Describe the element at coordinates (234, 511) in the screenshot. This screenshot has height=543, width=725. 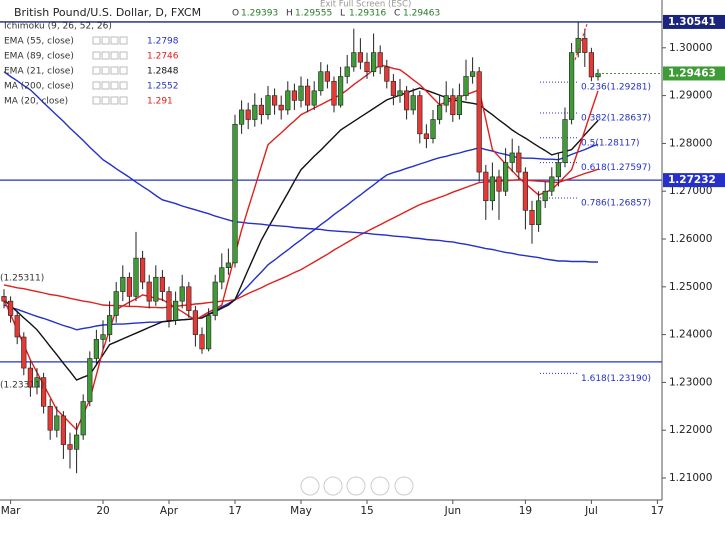
I see `x-tick-label: 17` at that location.